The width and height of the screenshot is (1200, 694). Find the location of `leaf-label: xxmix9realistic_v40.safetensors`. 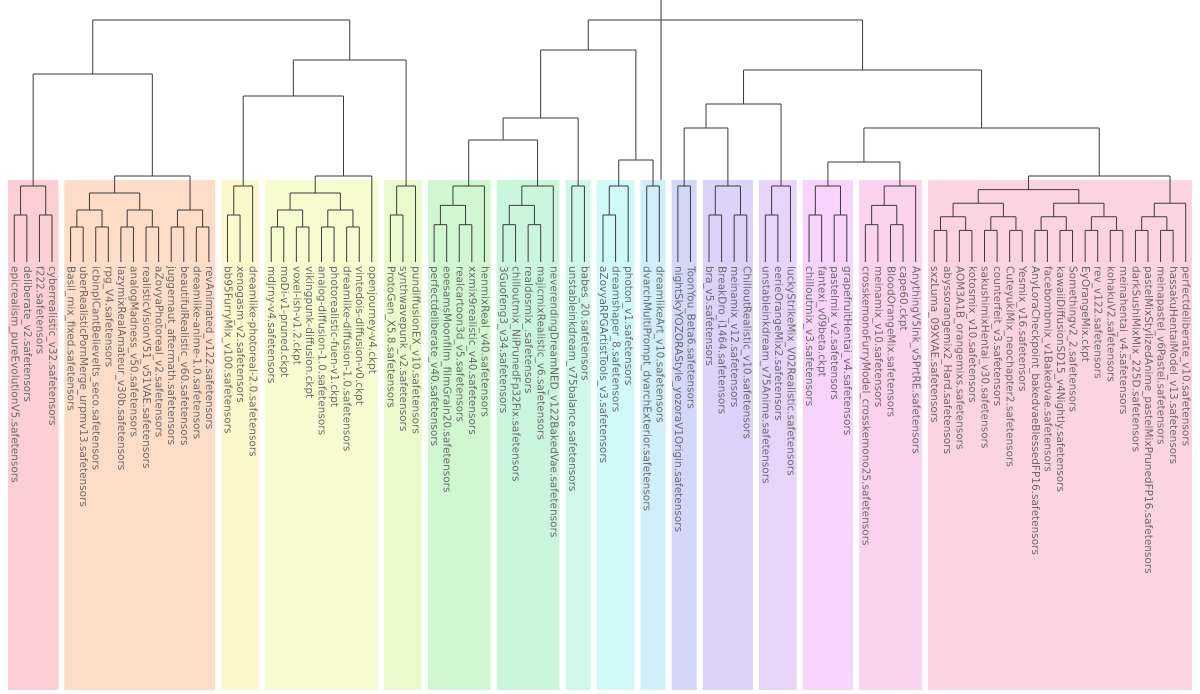

leaf-label: xxmix9realistic_v40.safetensors is located at coordinates (472, 350).